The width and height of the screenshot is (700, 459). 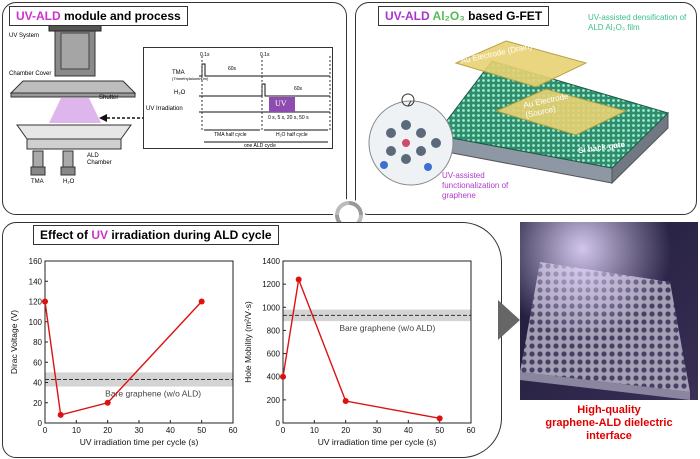 What do you see at coordinates (170, 430) in the screenshot?
I see `chart1-x-tick-label: 40` at bounding box center [170, 430].